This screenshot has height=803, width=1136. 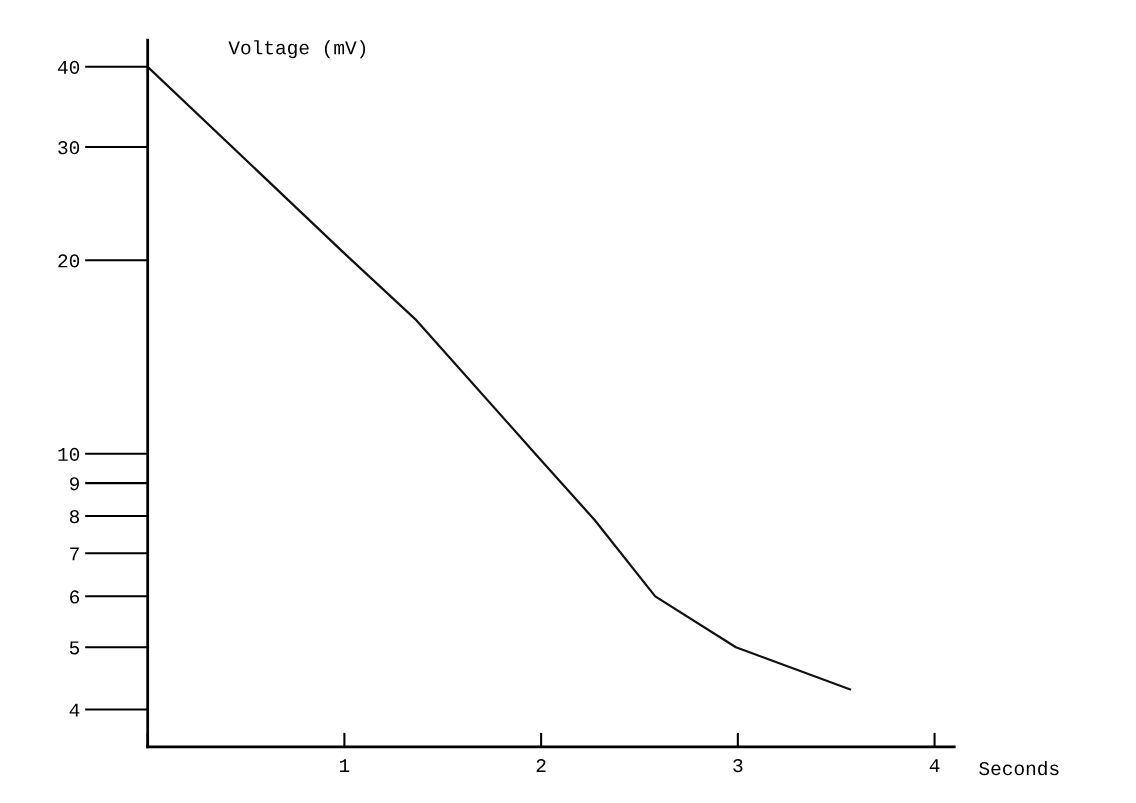 What do you see at coordinates (69, 148) in the screenshot?
I see `y-tick-label: 30` at bounding box center [69, 148].